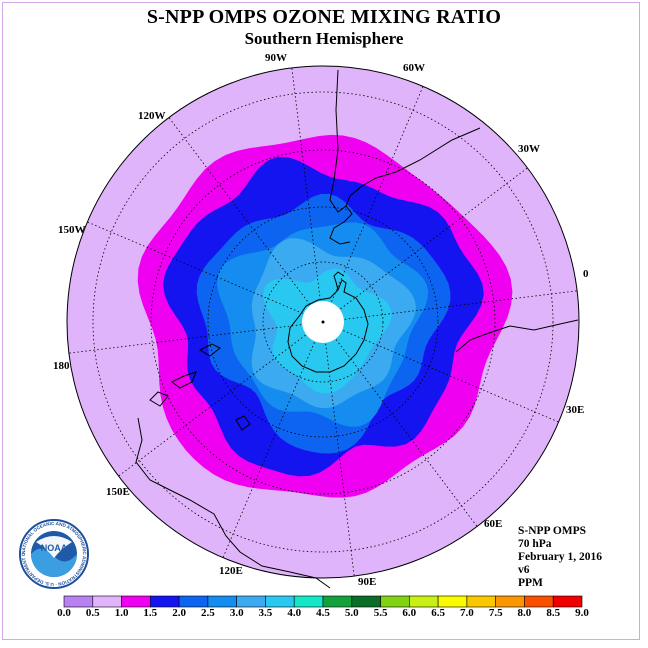 The image size is (648, 648). What do you see at coordinates (107, 601) in the screenshot?
I see `colorbar-segment-0.5` at bounding box center [107, 601].